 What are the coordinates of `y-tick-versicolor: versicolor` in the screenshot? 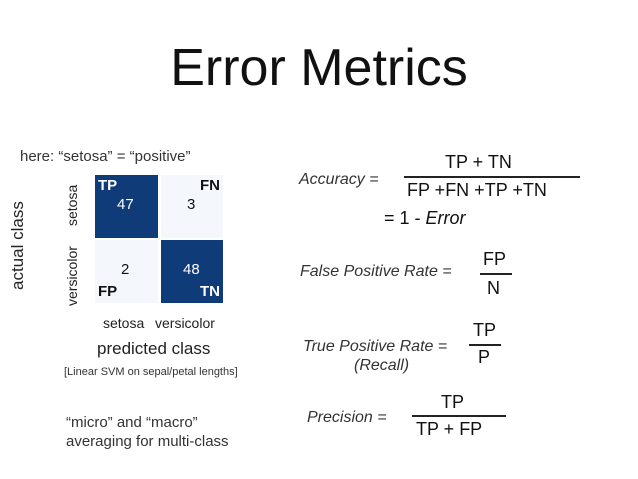 It's located at (72, 276).